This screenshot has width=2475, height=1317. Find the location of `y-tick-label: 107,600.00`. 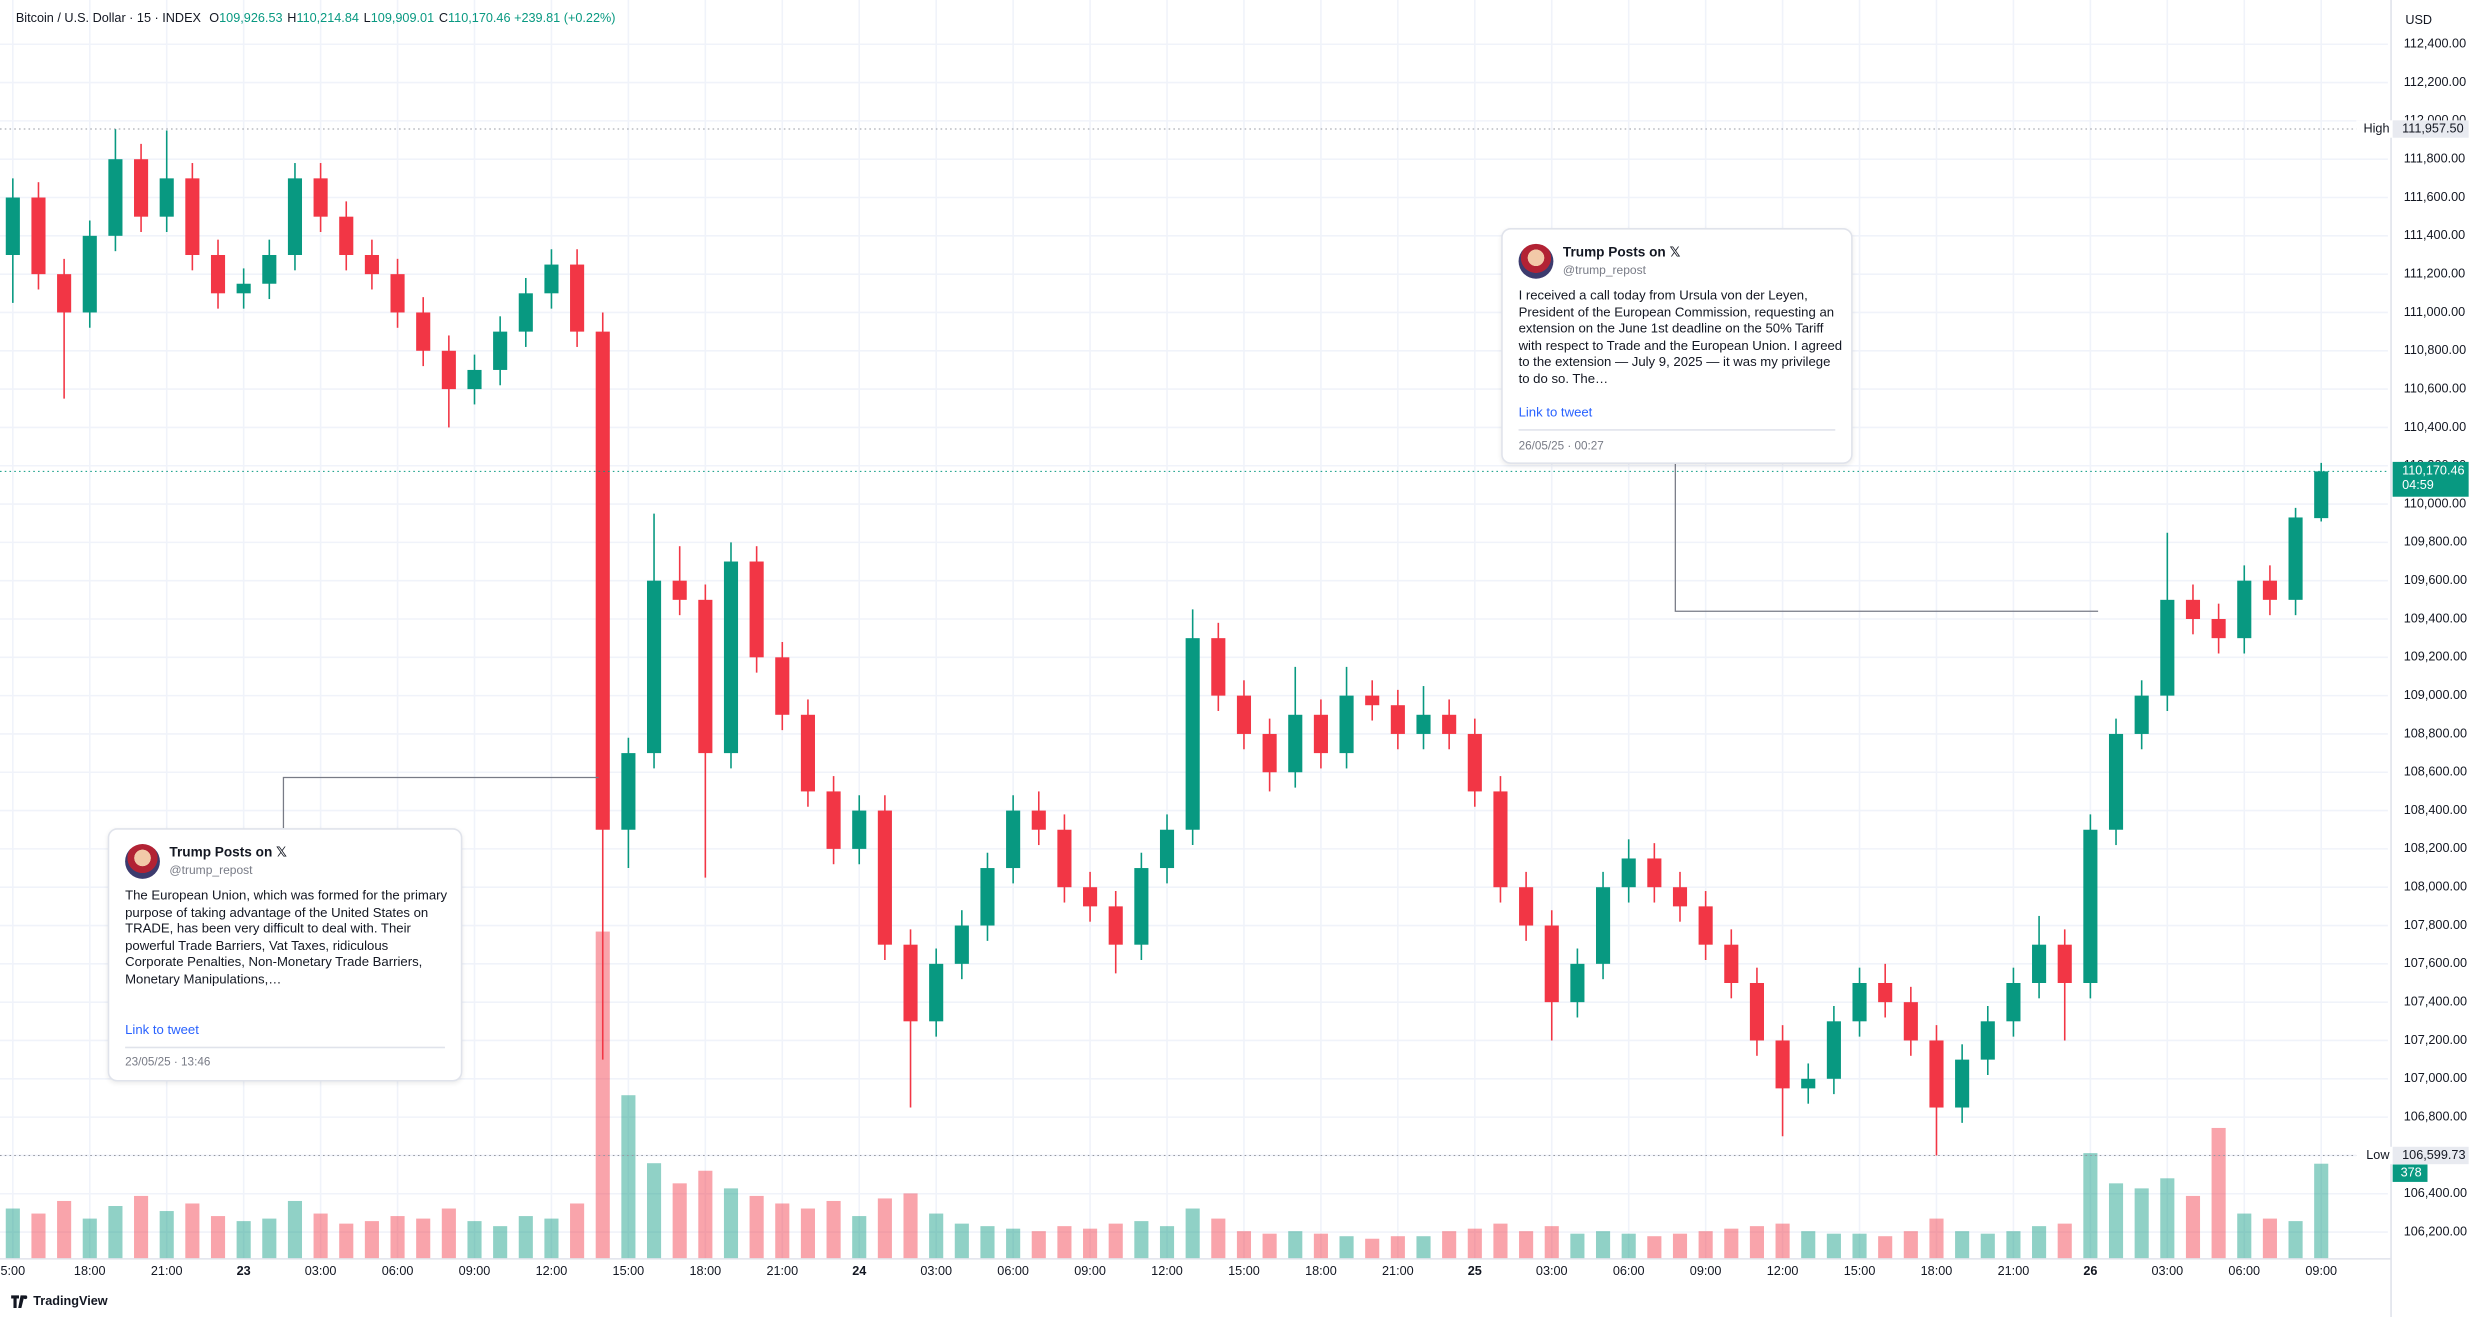

y-tick-label: 107,600.00 is located at coordinates (2435, 963).